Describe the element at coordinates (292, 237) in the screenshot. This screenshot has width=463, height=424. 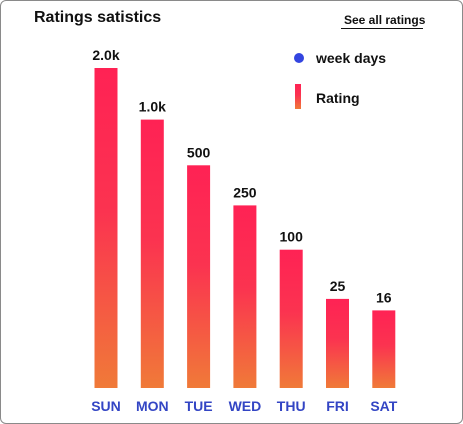
I see `bar-value-label-thu: 100` at that location.